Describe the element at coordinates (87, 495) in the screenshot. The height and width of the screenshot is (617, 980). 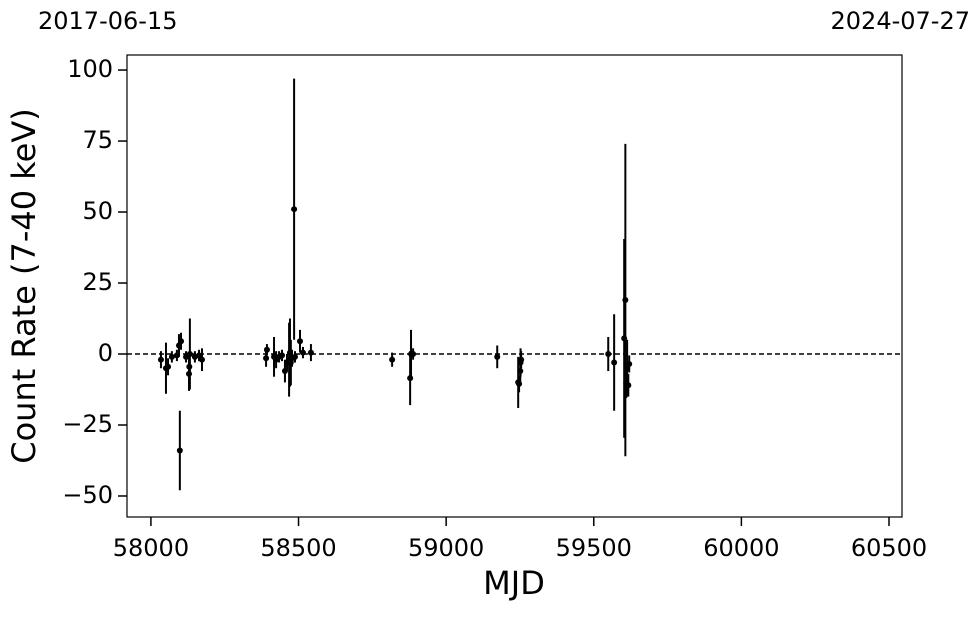
I see `y-tick-label: −50` at that location.